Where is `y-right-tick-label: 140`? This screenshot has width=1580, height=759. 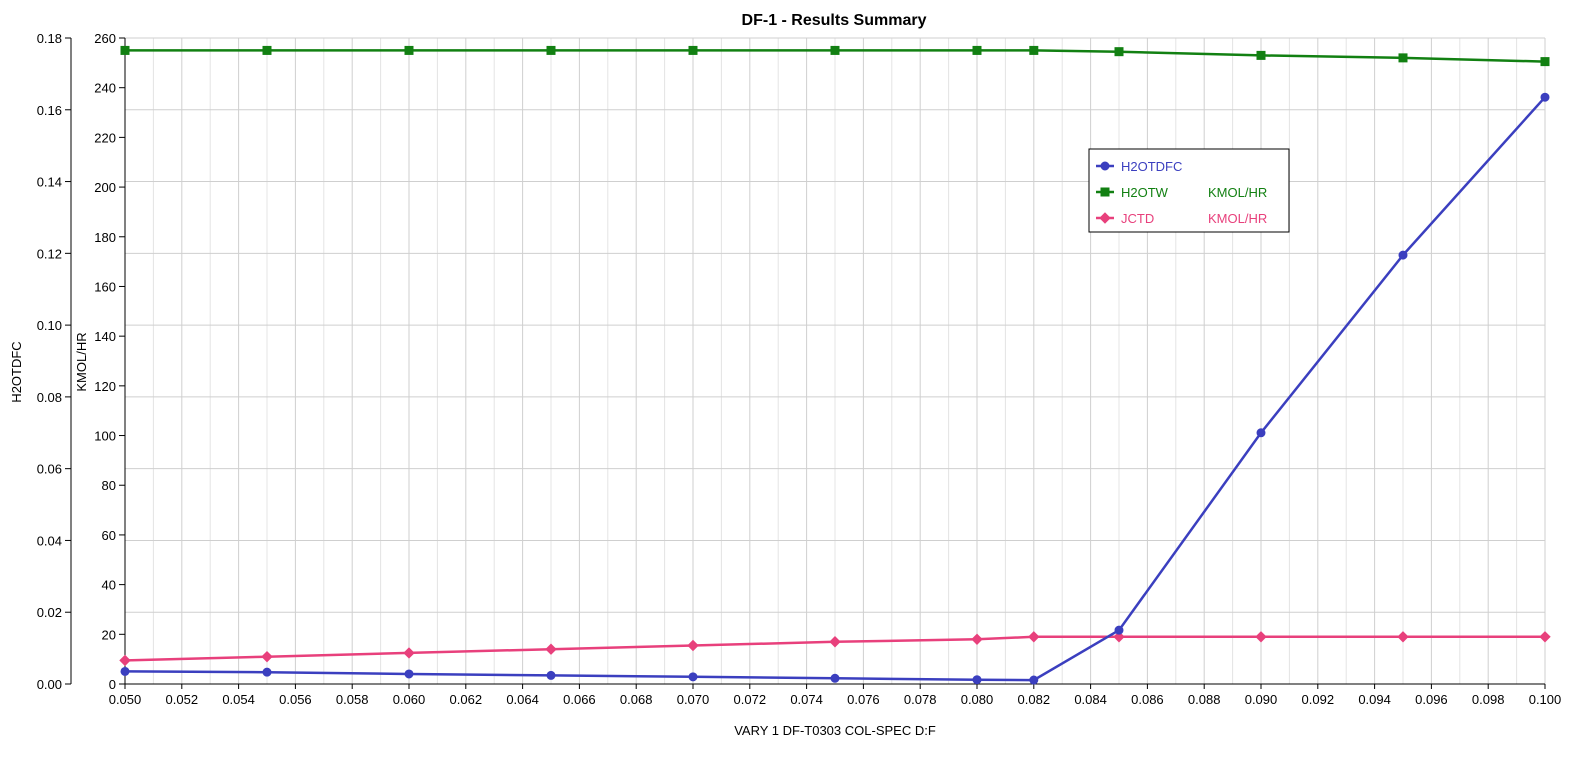 y-right-tick-label: 140 is located at coordinates (105, 336).